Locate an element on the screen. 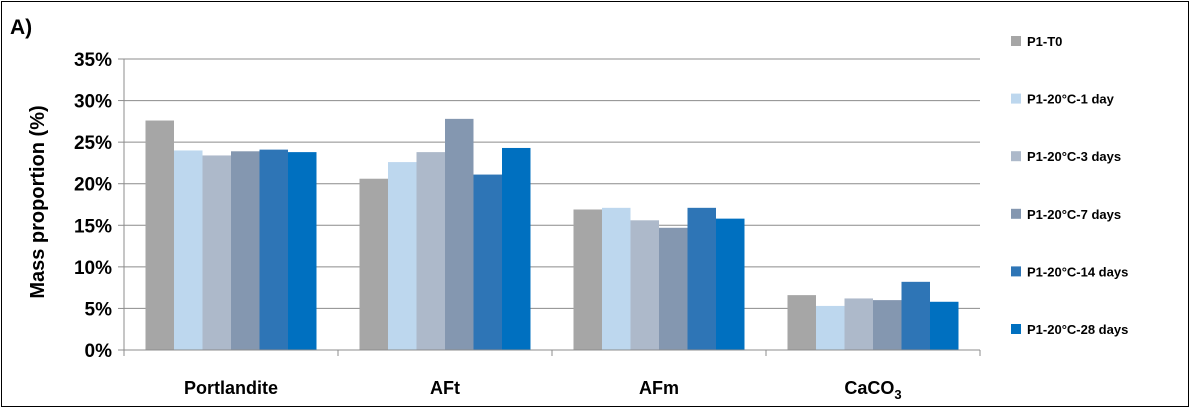 The height and width of the screenshot is (410, 1192). legend-label: P1-20°C-1 day is located at coordinates (1071, 99).